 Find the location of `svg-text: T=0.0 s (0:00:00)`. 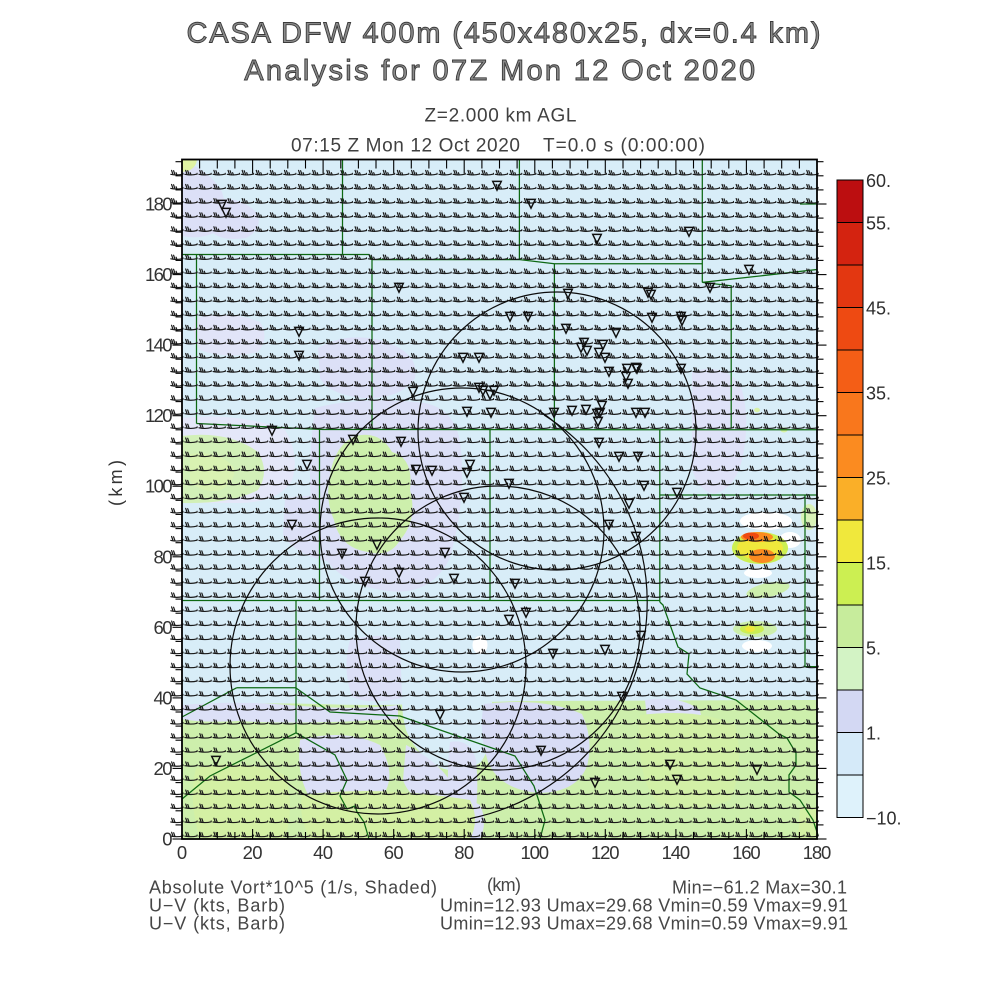

svg-text: T=0.0 s (0:00:00) is located at coordinates (624, 146).